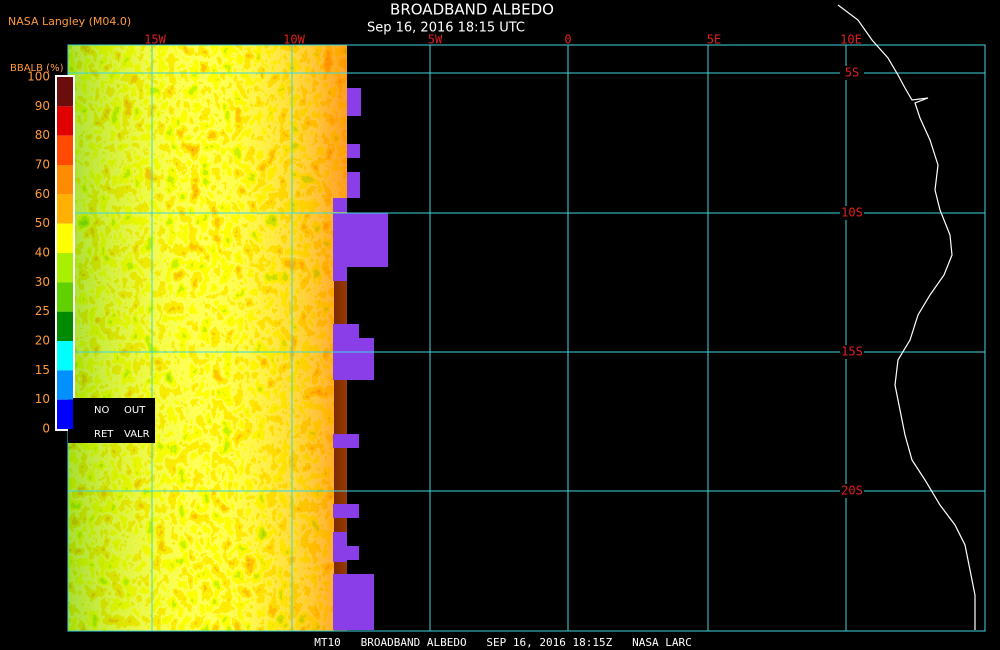 This screenshot has height=650, width=1000. Describe the element at coordinates (42, 253) in the screenshot. I see `colorbar-tick-label: 40` at that location.